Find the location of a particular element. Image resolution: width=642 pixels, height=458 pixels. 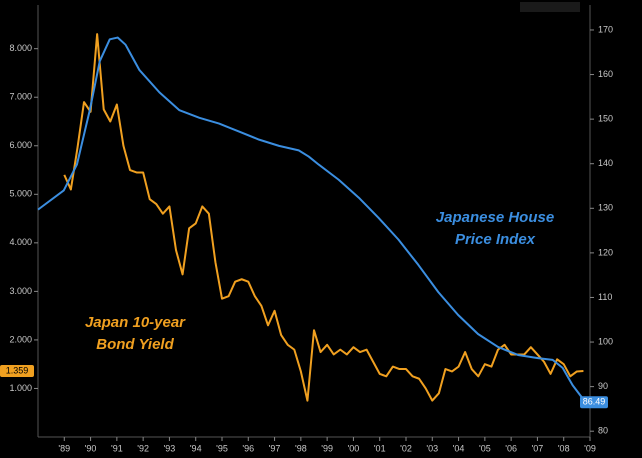

series-label: Japan 10-year is located at coordinates (135, 322).